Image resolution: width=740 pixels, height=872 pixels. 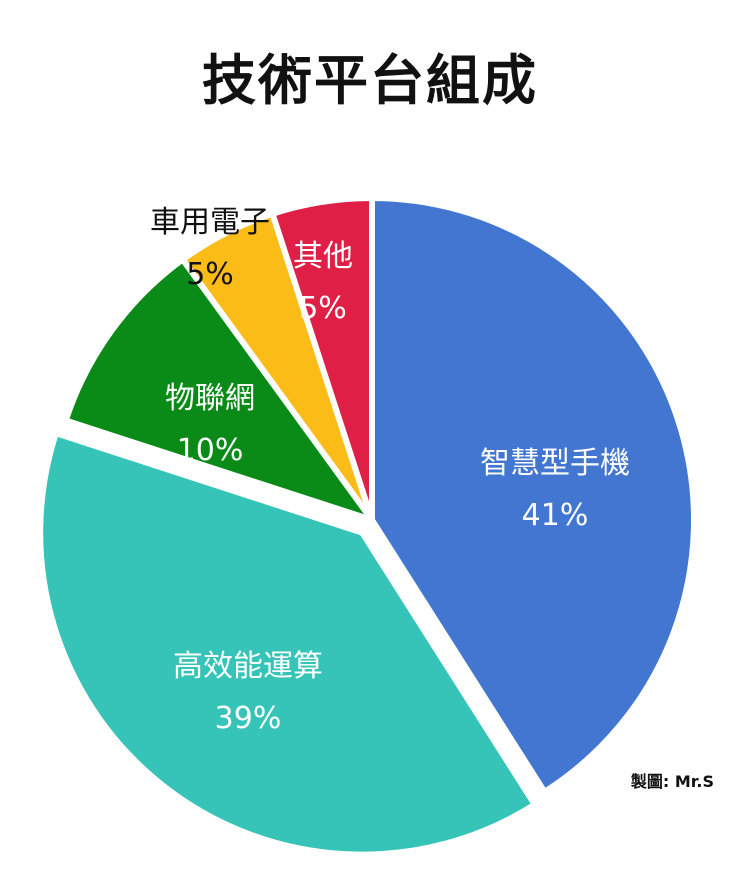 I want to click on slice-value-iot: 10%, so click(x=210, y=450).